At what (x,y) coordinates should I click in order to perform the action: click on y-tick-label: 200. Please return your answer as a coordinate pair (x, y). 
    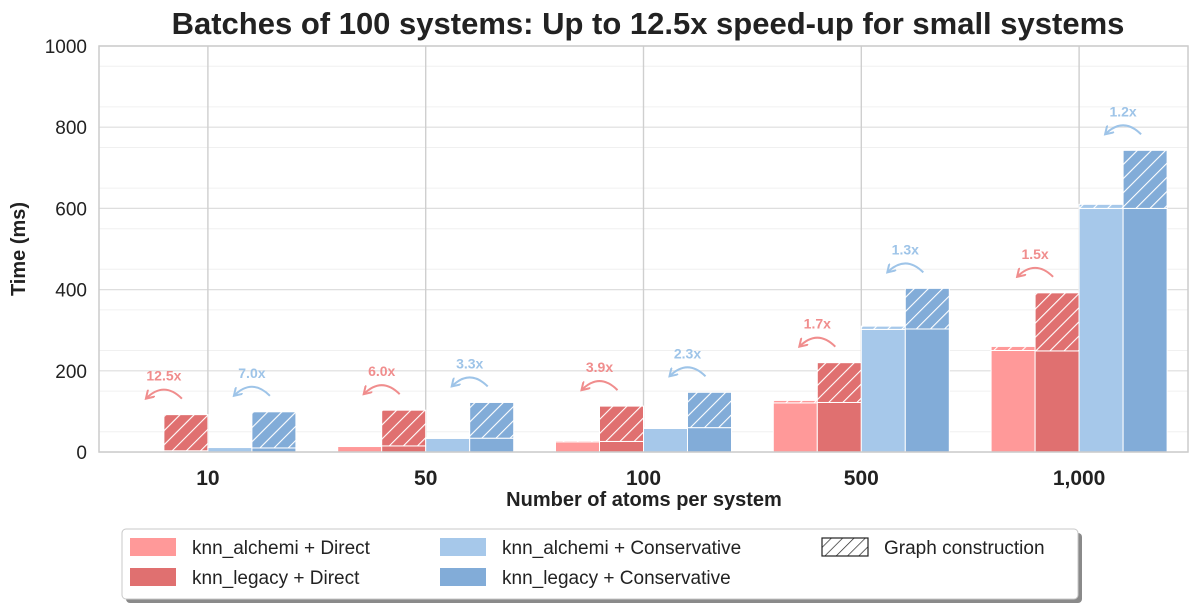
    Looking at the image, I should click on (71, 372).